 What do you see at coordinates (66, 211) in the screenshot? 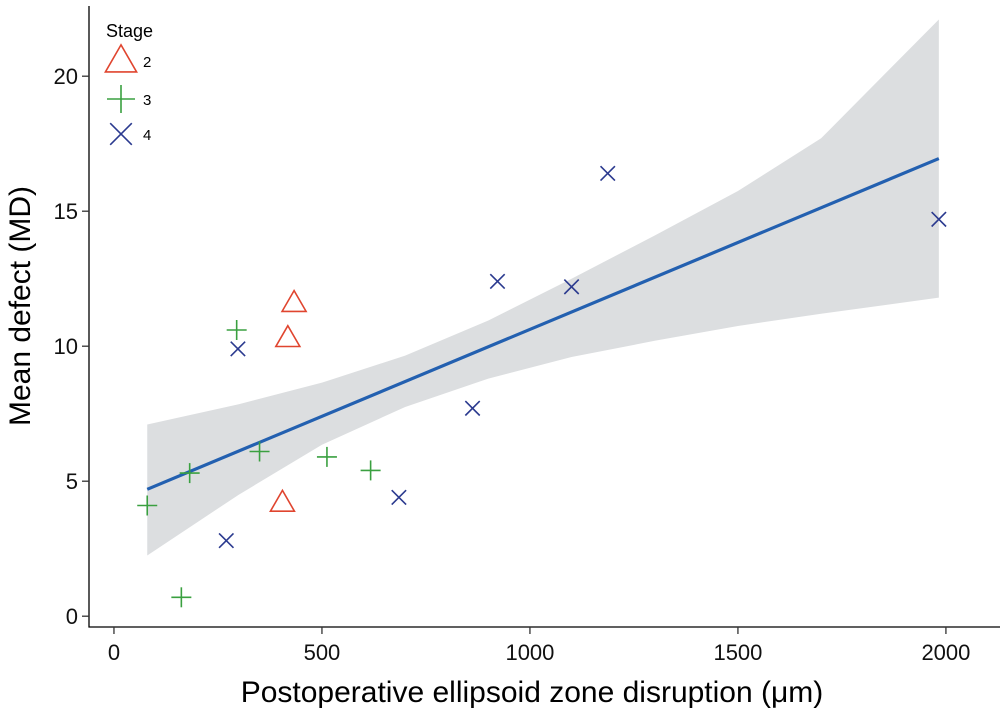
I see `y-tick-label: 15` at bounding box center [66, 211].